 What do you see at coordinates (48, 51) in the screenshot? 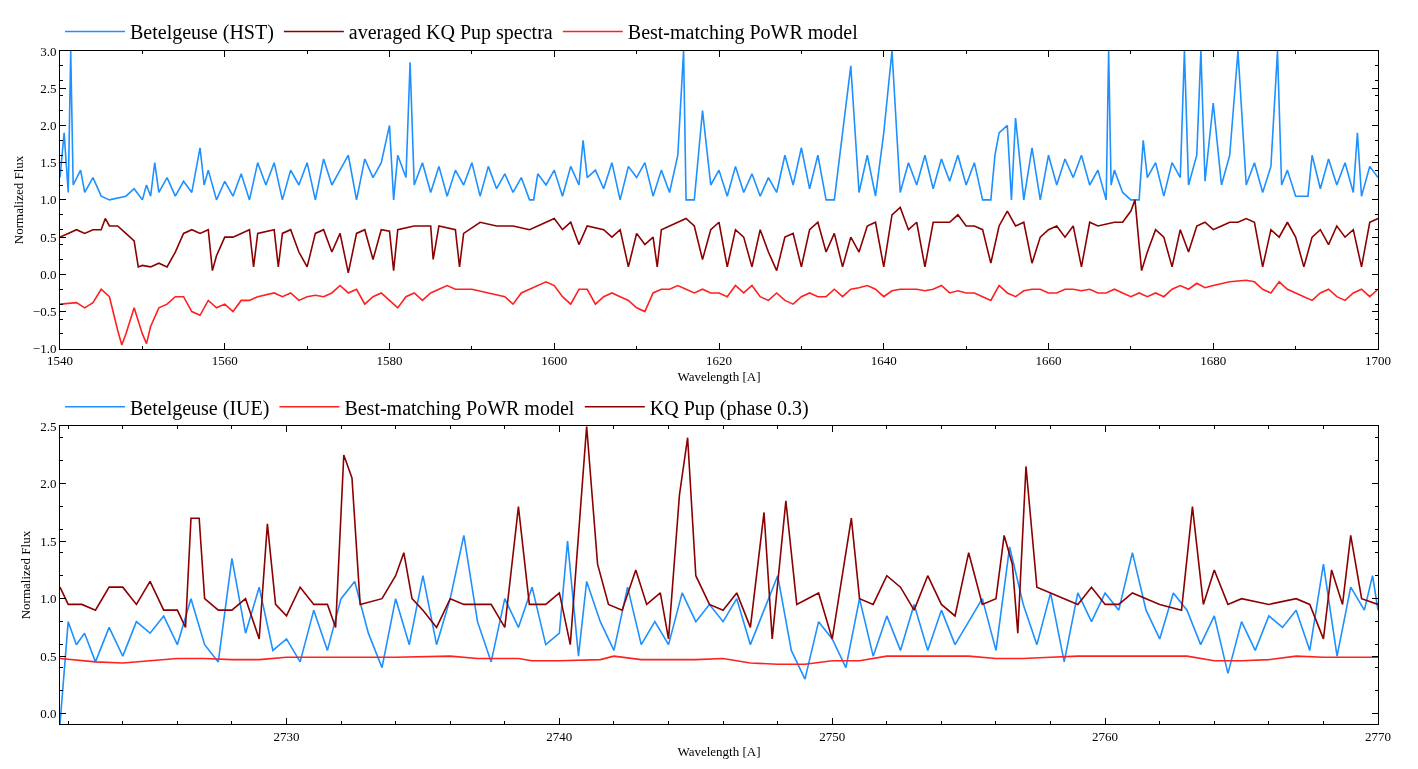
I see `y-tick-label: 3.0` at bounding box center [48, 51].